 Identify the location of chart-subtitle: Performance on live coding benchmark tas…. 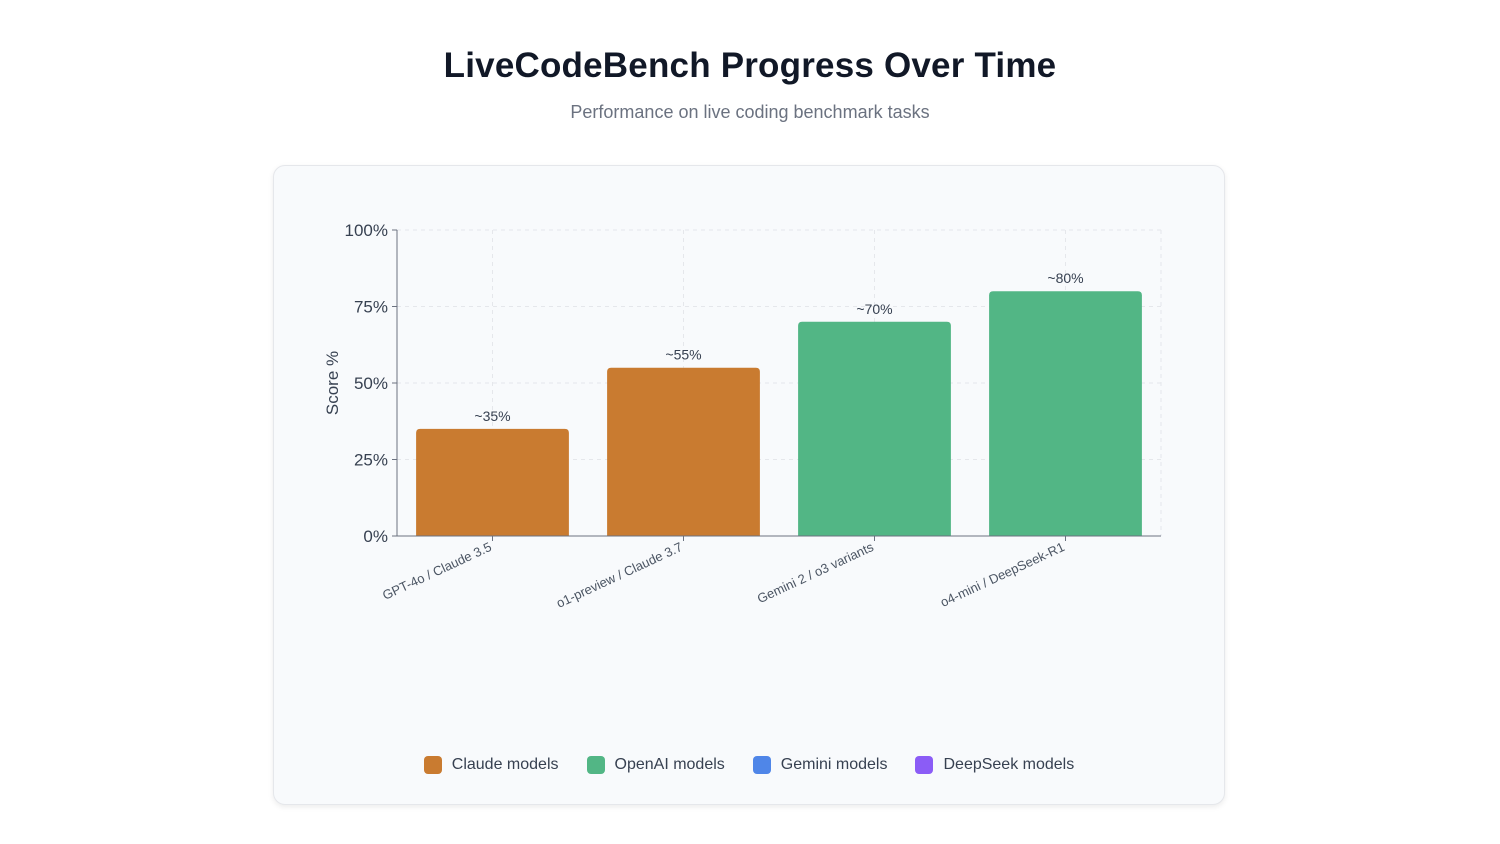
(750, 112).